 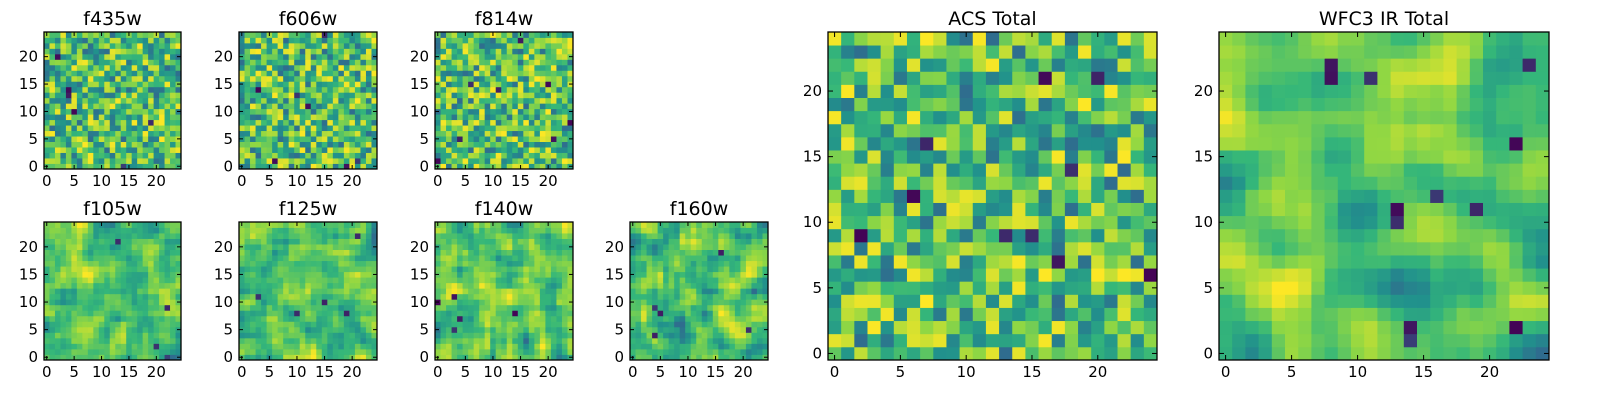 What do you see at coordinates (33, 139) in the screenshot?
I see `y-tick-label: 5` at bounding box center [33, 139].